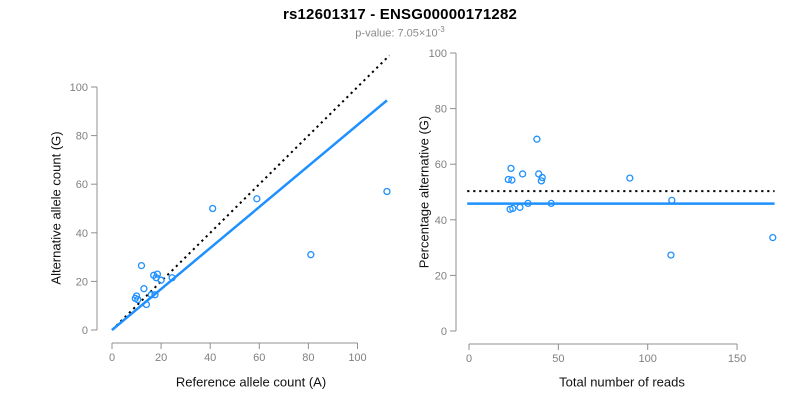 Image resolution: width=800 pixels, height=400 pixels. What do you see at coordinates (441, 110) in the screenshot?
I see `right-y-tick-label: 80` at bounding box center [441, 110].